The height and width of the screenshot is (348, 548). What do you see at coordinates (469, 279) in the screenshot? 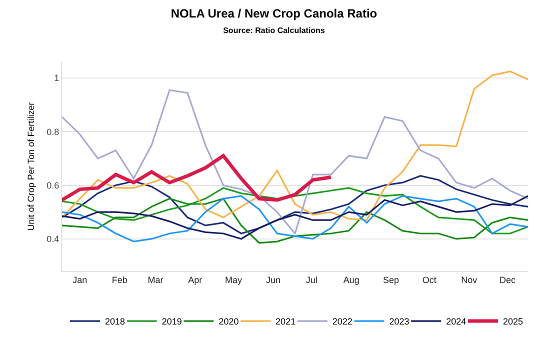
I see `x-tick-label: Nov` at bounding box center [469, 279].